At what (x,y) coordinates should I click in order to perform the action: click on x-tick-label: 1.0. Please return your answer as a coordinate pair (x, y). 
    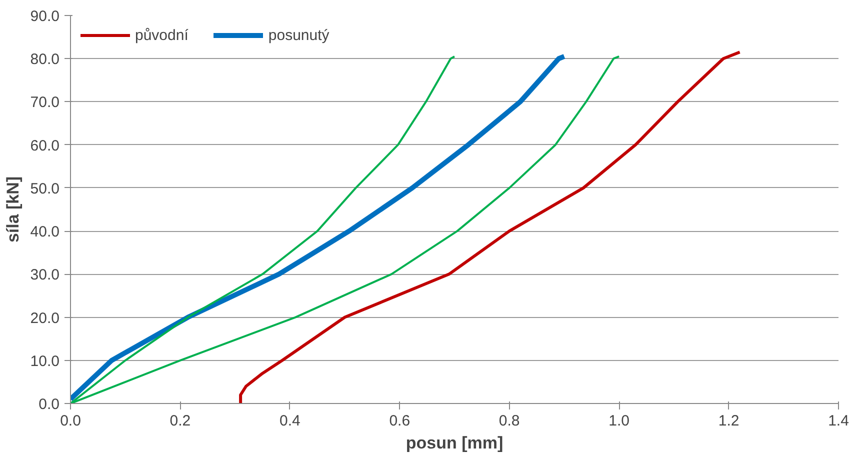
    Looking at the image, I should click on (619, 421).